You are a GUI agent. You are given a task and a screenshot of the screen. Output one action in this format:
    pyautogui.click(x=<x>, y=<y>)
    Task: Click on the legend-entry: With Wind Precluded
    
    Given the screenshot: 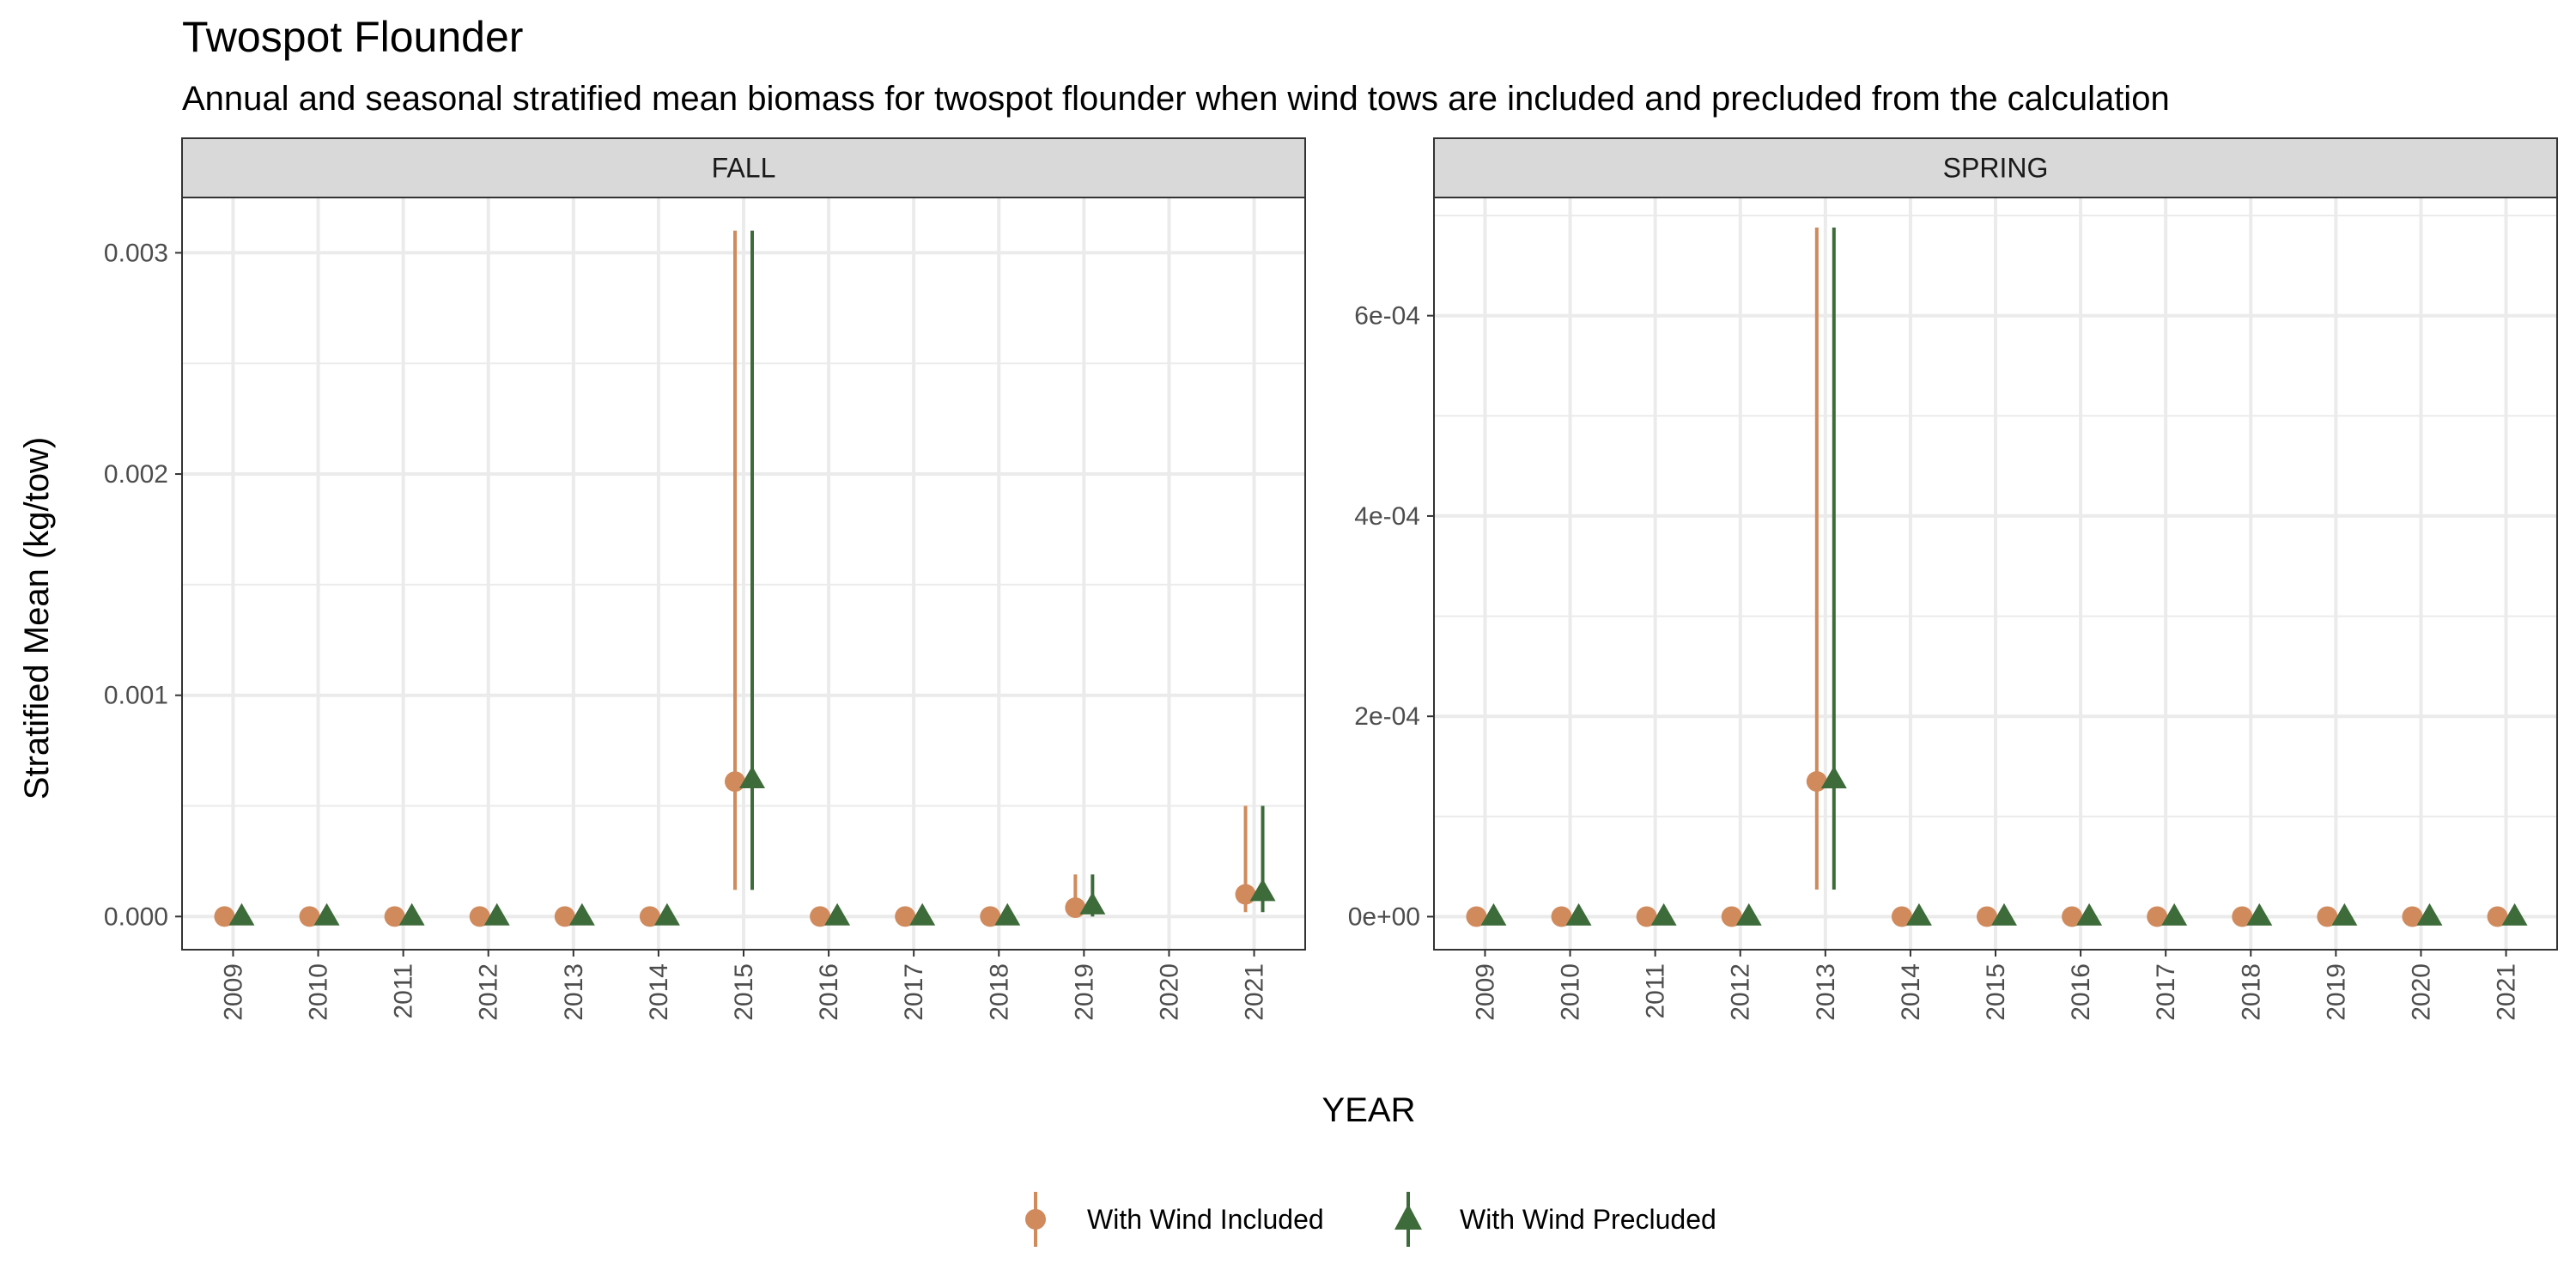 What is the action you would take?
    pyautogui.click(x=1555, y=1219)
    